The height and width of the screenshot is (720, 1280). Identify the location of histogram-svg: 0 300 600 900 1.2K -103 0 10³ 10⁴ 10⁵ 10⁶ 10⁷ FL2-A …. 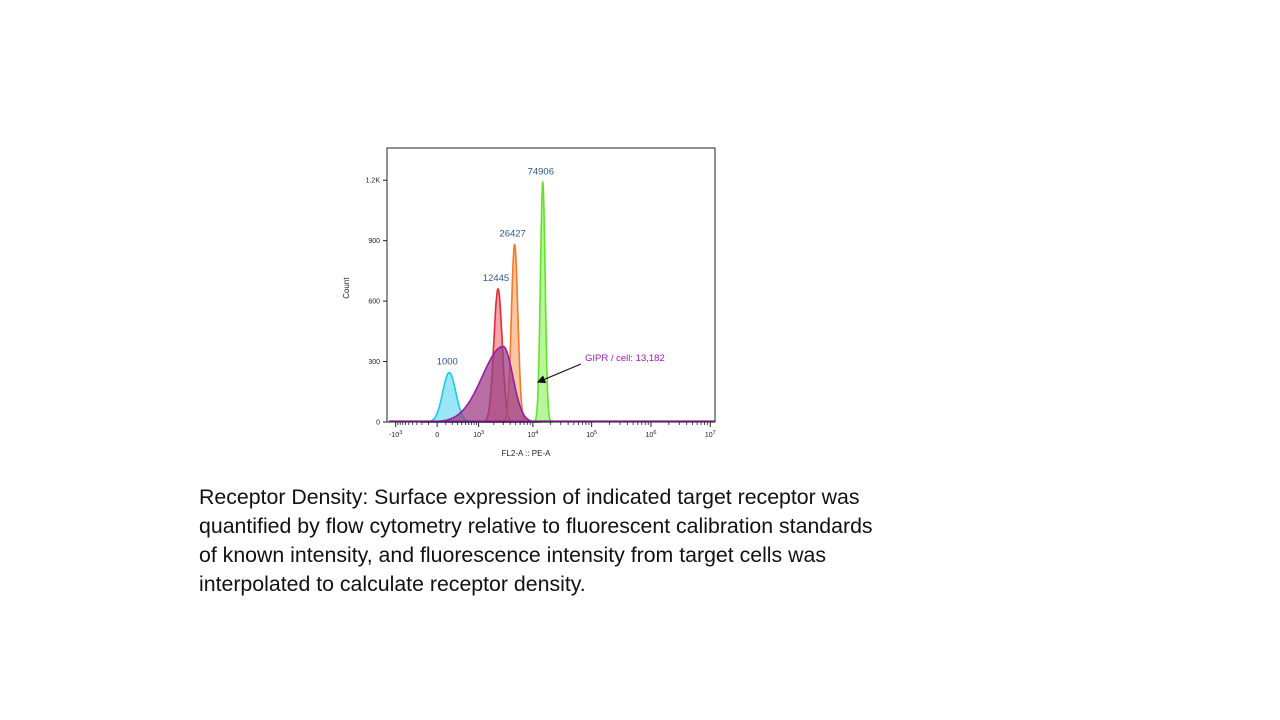
(529, 302).